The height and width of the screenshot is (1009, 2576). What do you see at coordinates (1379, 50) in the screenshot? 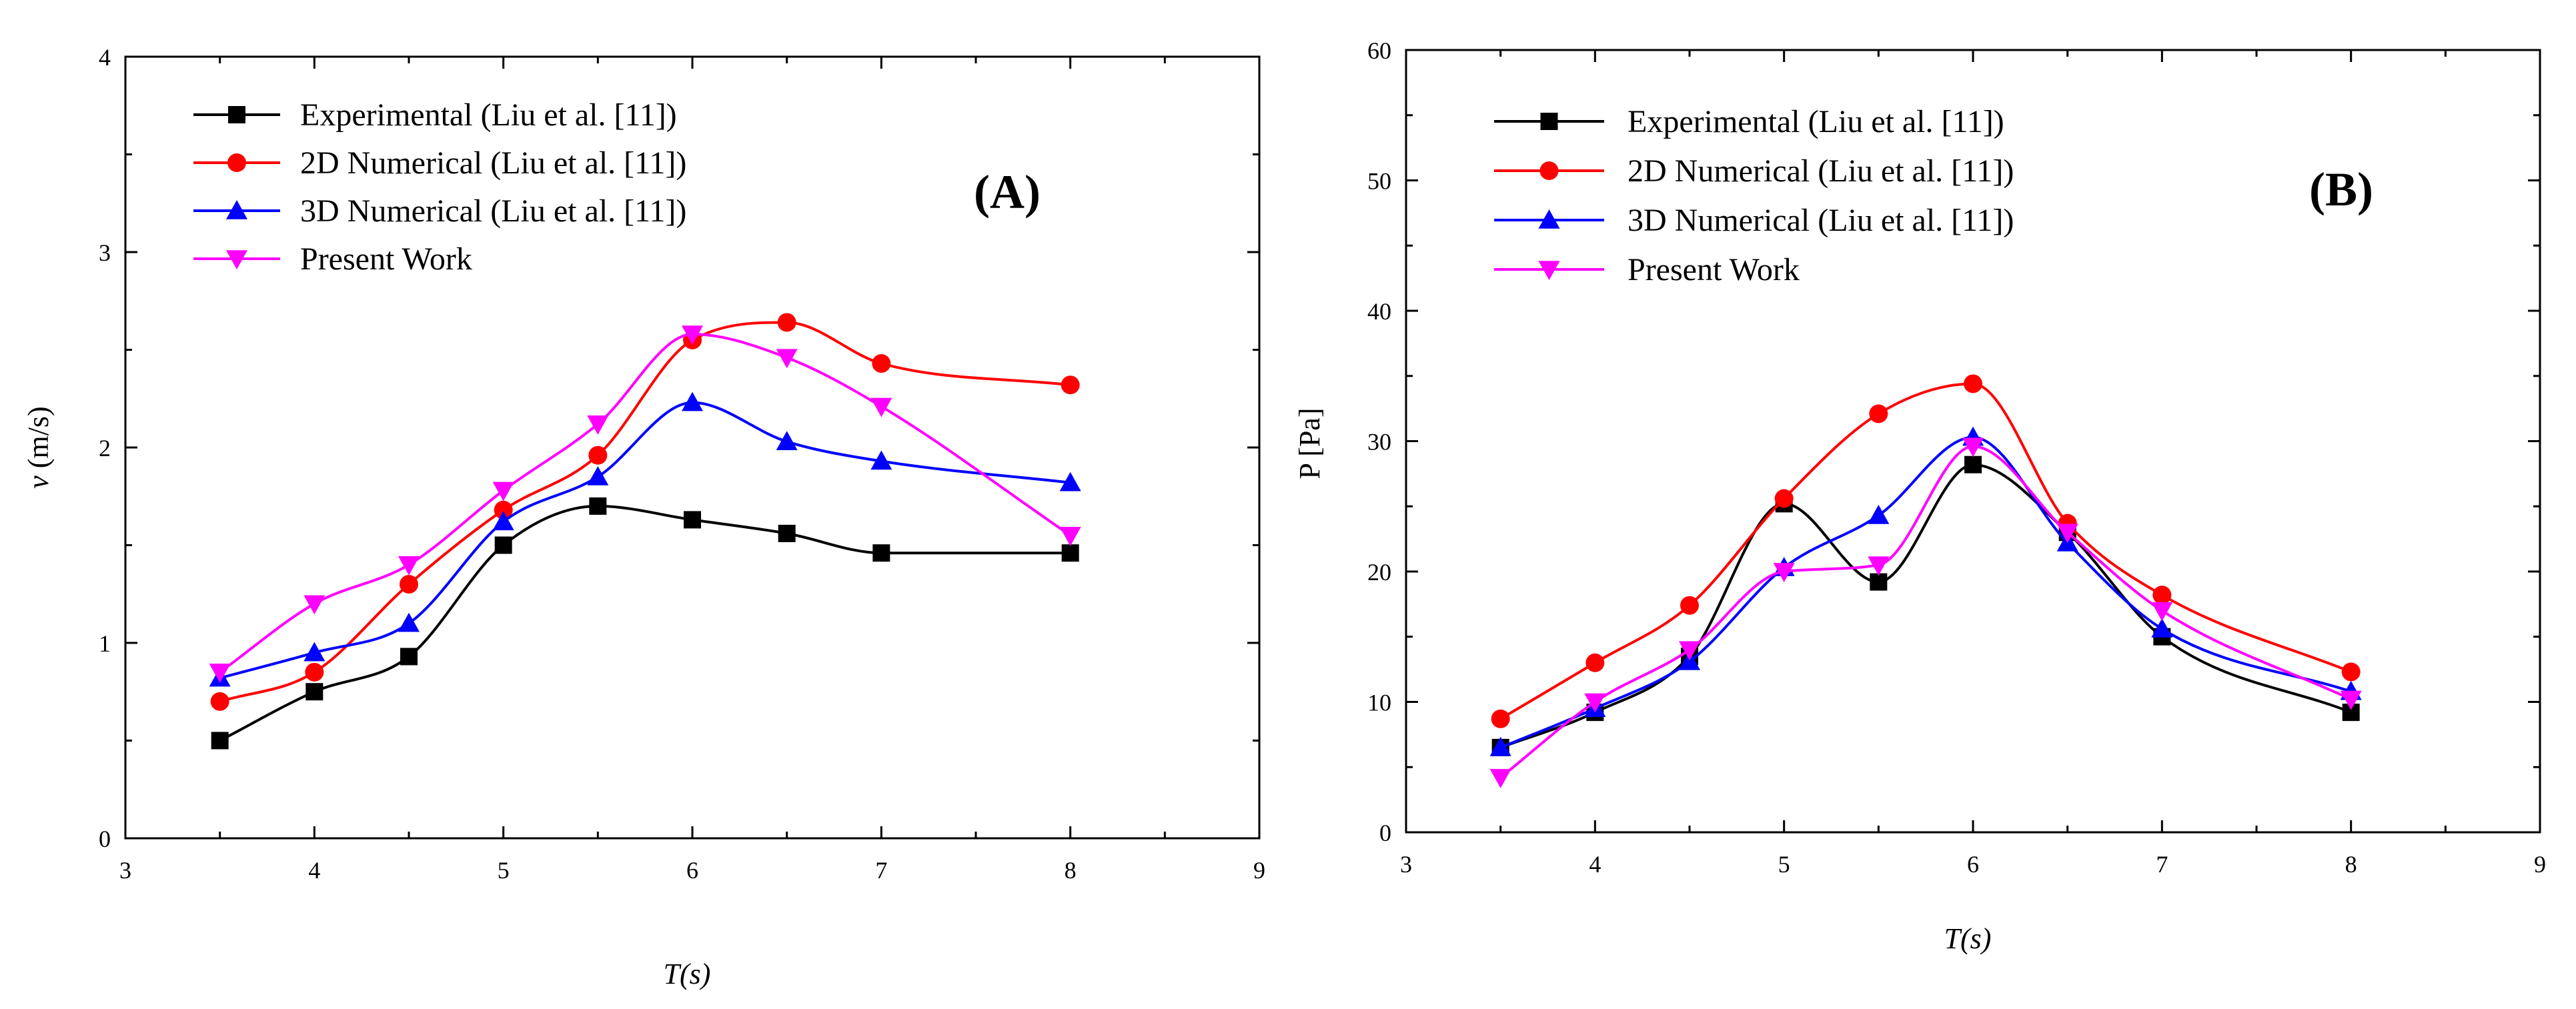
I see `y-tick-label: 60` at bounding box center [1379, 50].